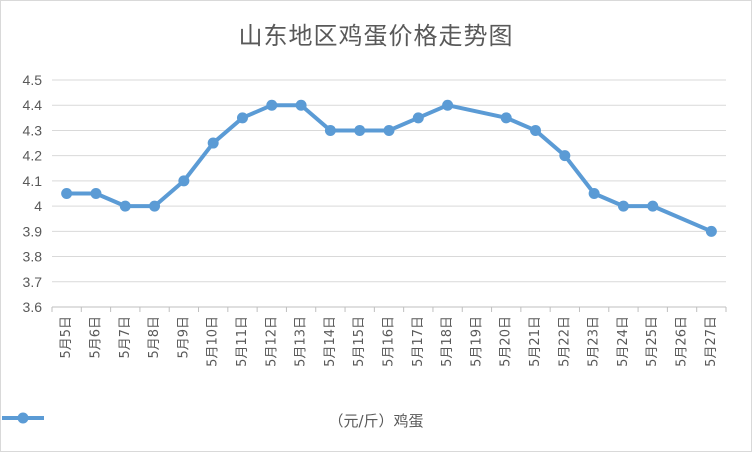 Image resolution: width=752 pixels, height=452 pixels. What do you see at coordinates (183, 337) in the screenshot?
I see `x-tick-label: 5月9日` at bounding box center [183, 337].